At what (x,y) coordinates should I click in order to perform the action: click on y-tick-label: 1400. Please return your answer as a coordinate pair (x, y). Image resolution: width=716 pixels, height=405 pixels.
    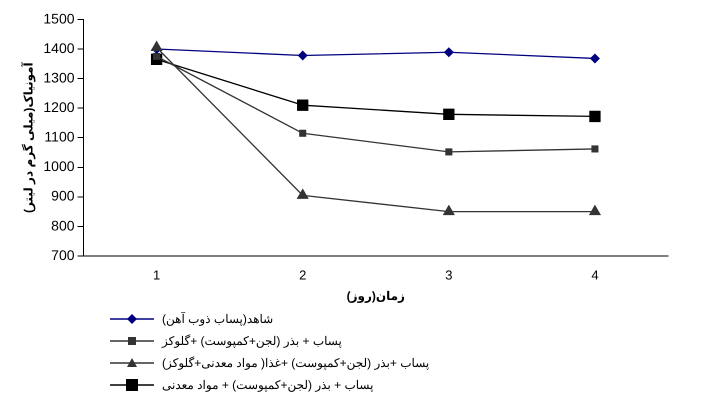
    Looking at the image, I should click on (59, 48).